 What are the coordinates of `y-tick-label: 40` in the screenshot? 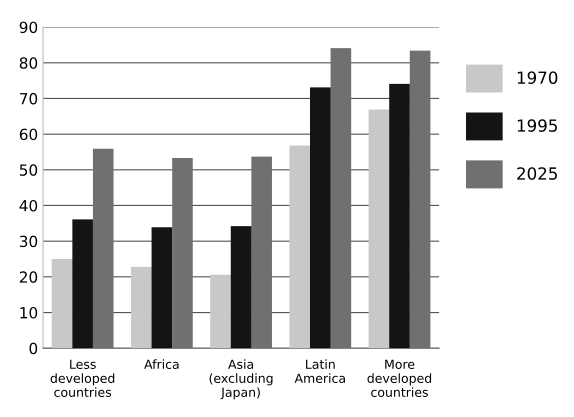 It's located at (28, 206).